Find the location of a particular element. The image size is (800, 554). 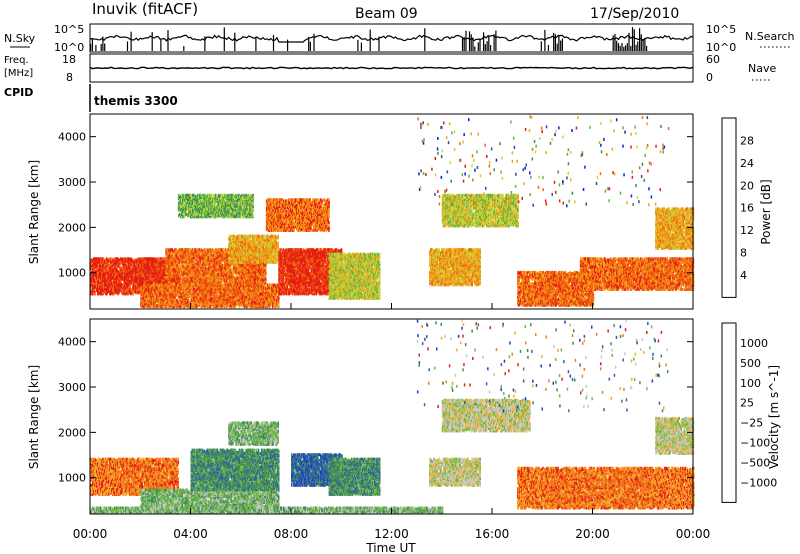

cpid-value: themis 3300 is located at coordinates (136, 101).